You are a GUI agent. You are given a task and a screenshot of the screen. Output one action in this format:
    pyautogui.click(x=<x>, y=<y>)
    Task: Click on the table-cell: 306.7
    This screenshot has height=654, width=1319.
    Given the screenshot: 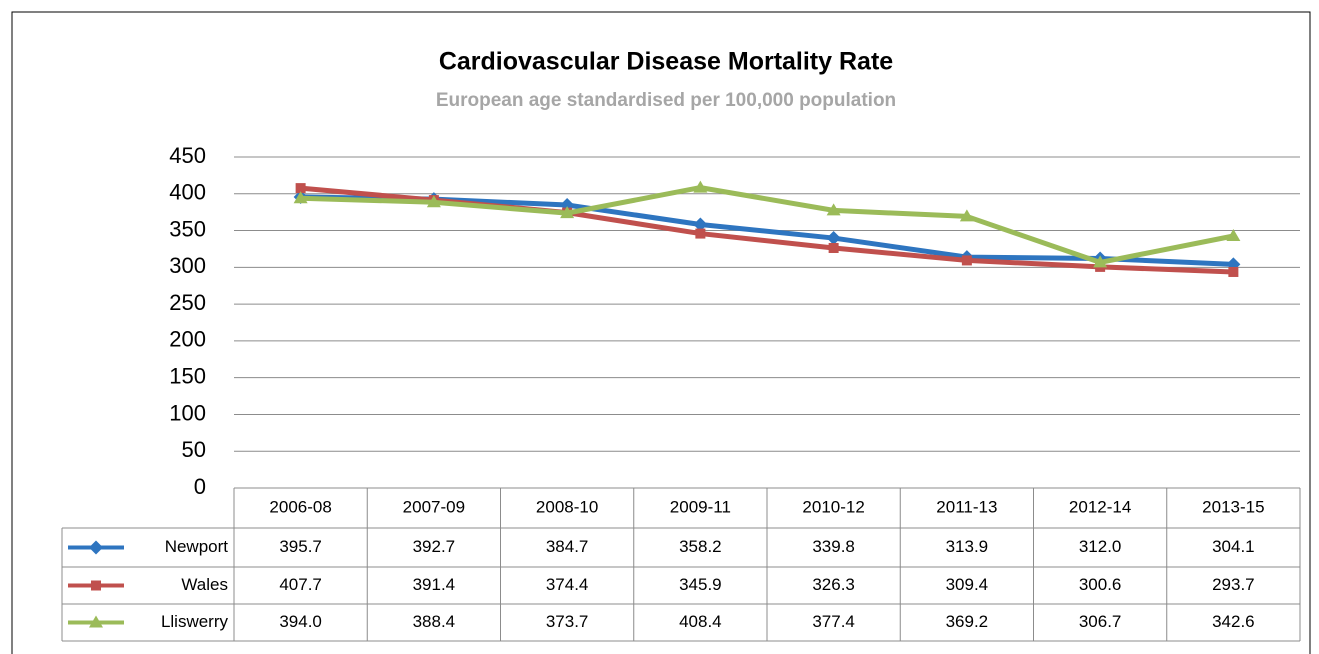 What is the action you would take?
    pyautogui.click(x=1100, y=621)
    